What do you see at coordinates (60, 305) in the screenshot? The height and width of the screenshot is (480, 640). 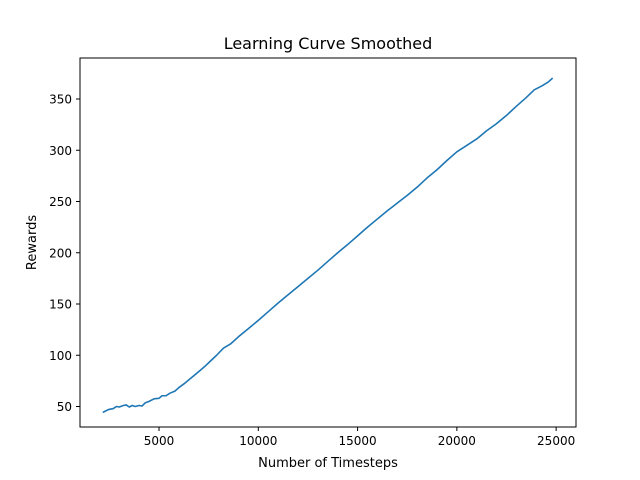 I see `y-tick-label: 150` at bounding box center [60, 305].